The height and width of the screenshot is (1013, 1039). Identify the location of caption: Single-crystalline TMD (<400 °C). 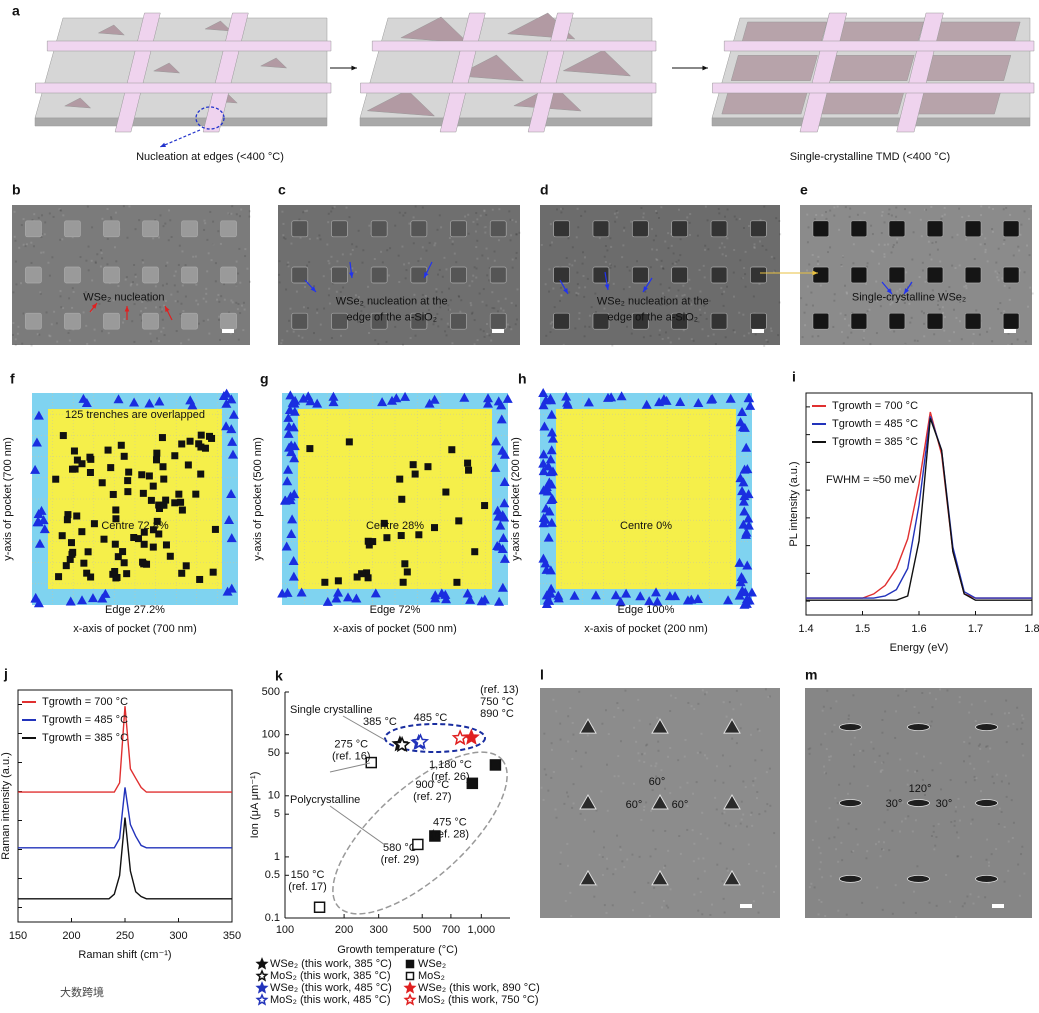
(870, 157).